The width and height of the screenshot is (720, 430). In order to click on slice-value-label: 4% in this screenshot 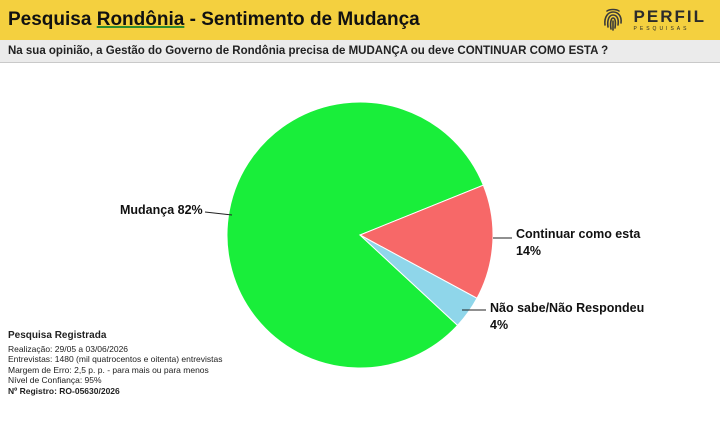, I will do `click(499, 325)`.